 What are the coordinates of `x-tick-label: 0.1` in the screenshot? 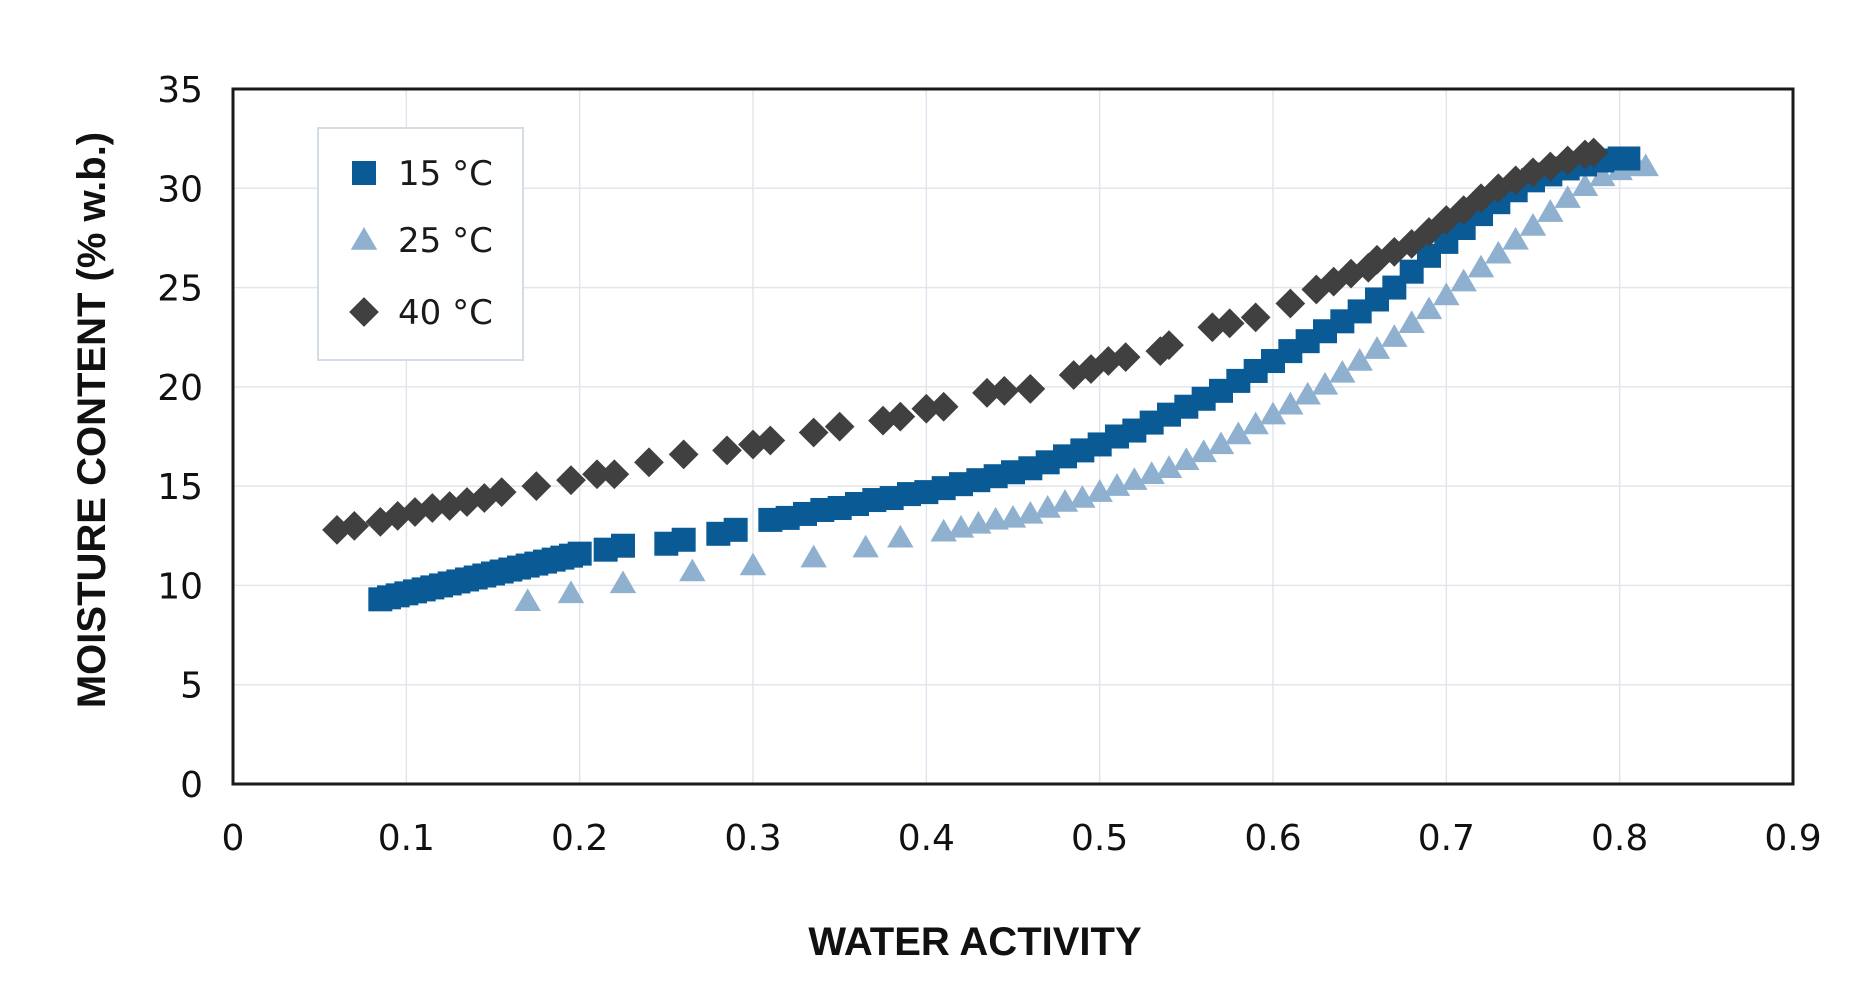 It's located at (406, 838).